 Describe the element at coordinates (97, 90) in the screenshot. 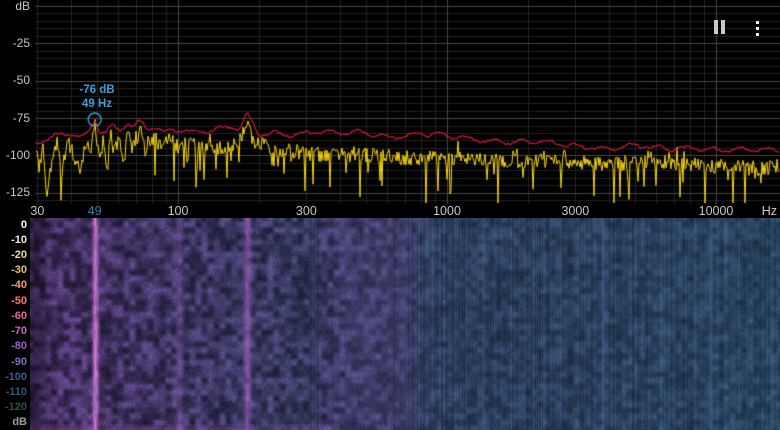

I see `cursor-db-value: -76 dB` at that location.